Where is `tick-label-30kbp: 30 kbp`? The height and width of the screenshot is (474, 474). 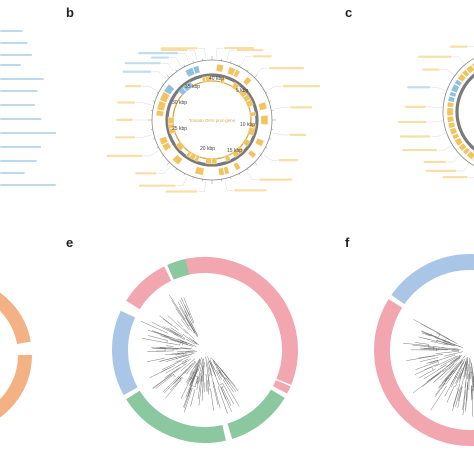
tick-label-30kbp: 30 kbp is located at coordinates (179, 103).